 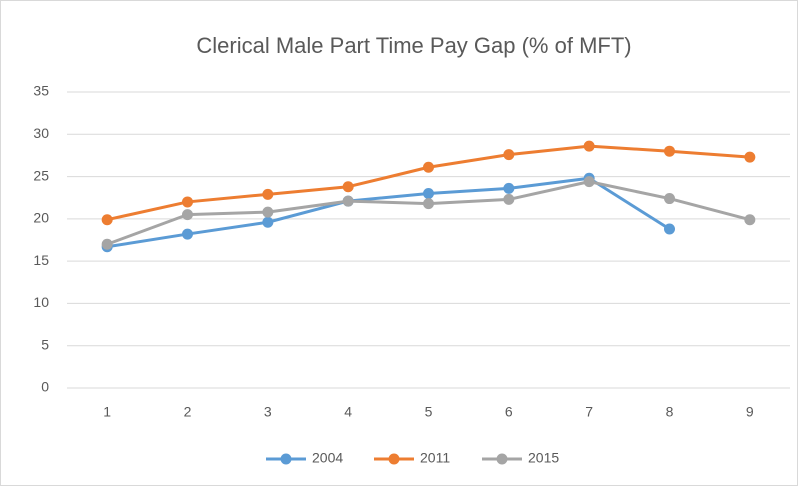 I want to click on y-tick-label: 20, so click(x=41, y=218).